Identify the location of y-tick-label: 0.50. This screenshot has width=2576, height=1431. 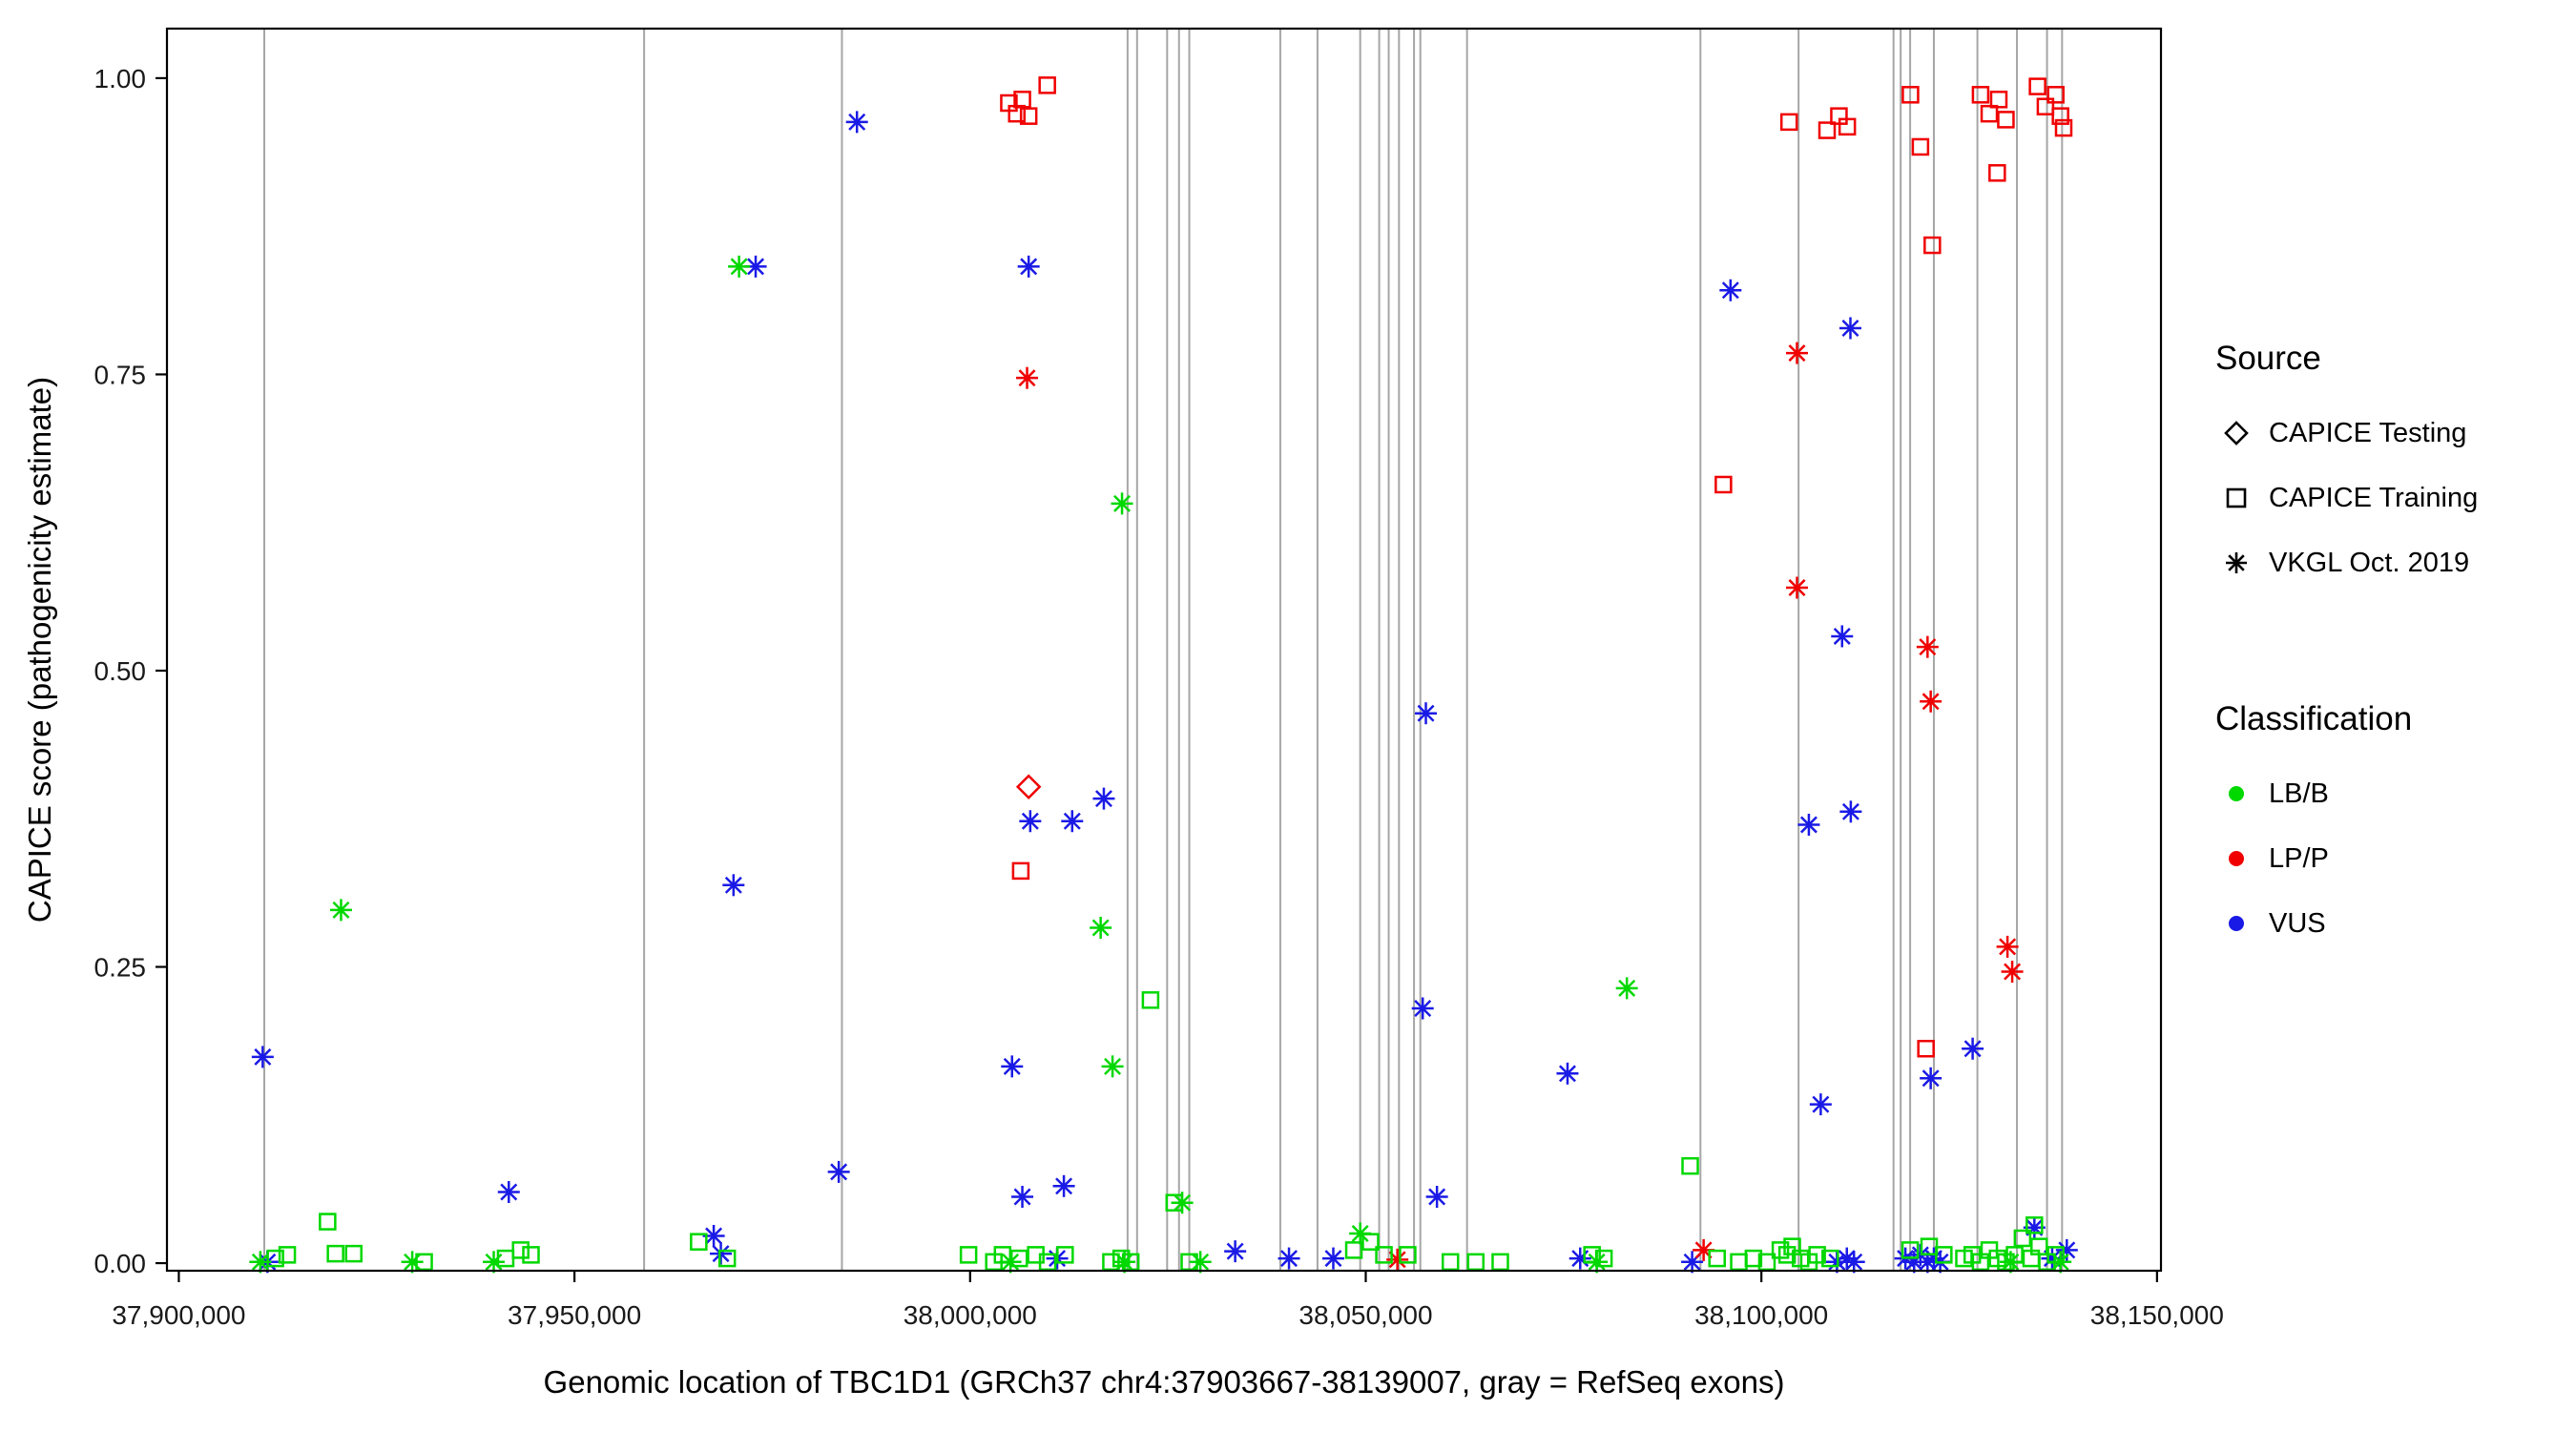
(120, 671).